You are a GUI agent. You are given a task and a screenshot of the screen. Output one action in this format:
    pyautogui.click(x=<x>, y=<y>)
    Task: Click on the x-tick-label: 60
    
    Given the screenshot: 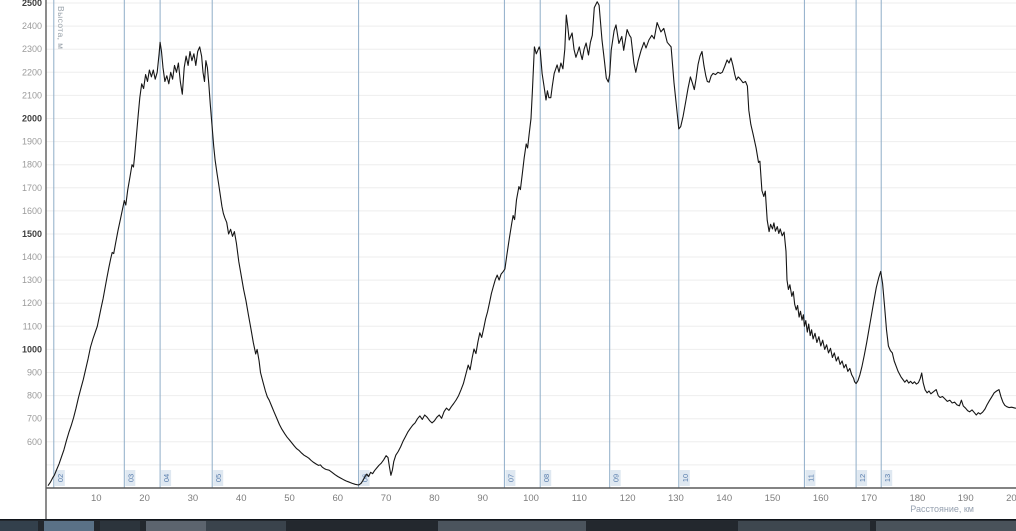 What is the action you would take?
    pyautogui.click(x=338, y=498)
    